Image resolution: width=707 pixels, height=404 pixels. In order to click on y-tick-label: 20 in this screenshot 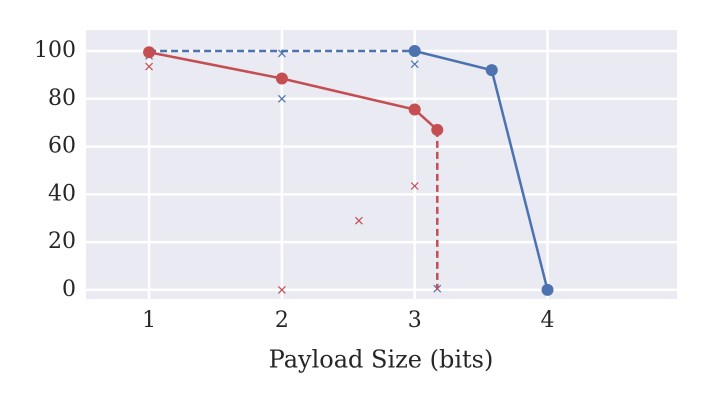, I will do `click(62, 241)`.